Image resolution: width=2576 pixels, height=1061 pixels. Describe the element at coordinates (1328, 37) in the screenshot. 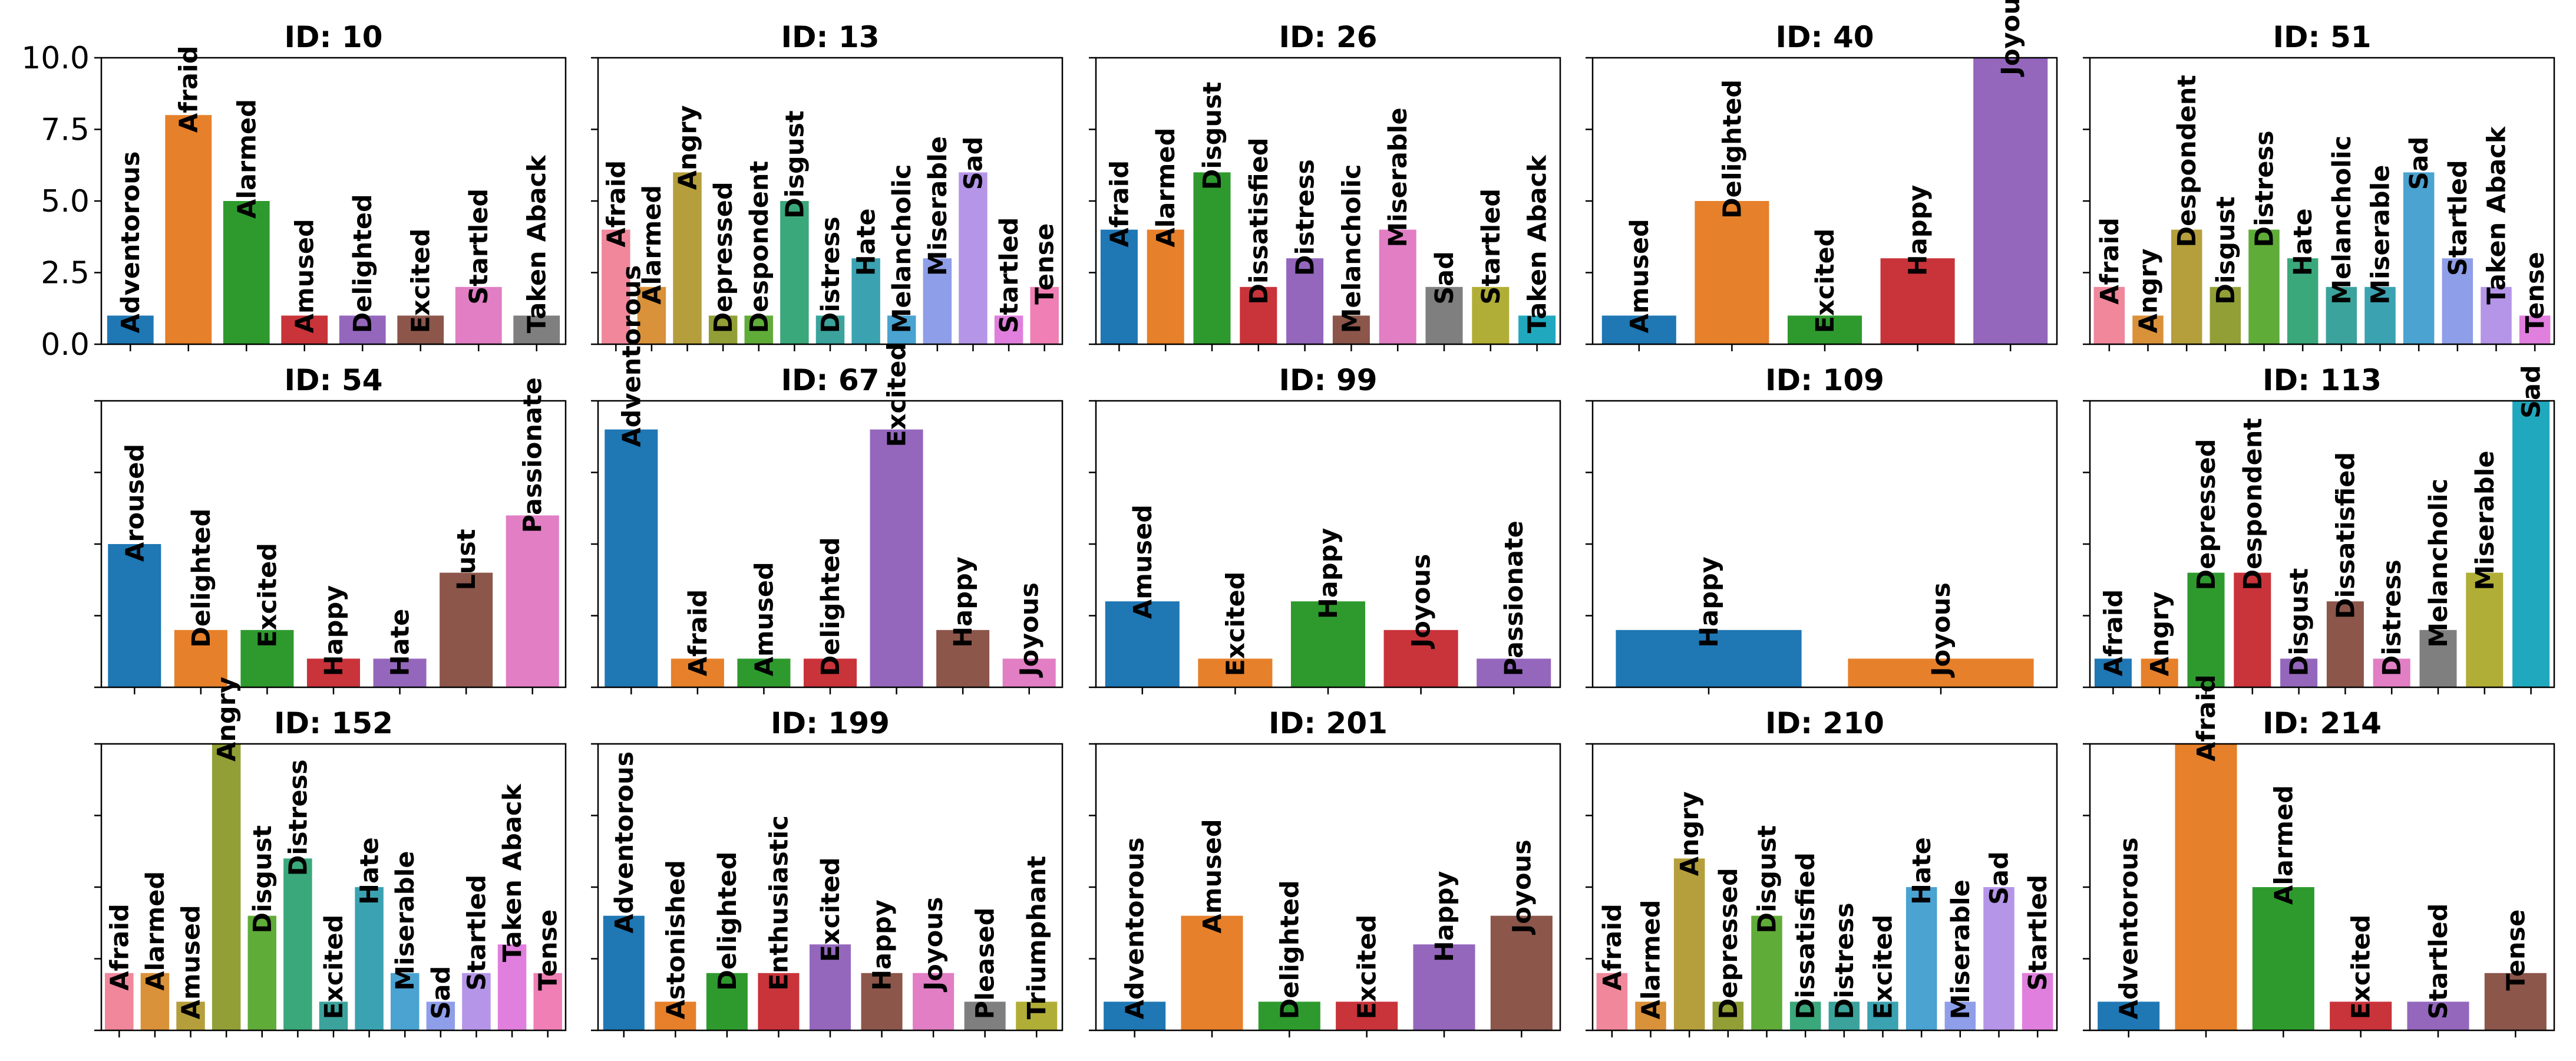

I see `subplot-title: ID: 26` at that location.